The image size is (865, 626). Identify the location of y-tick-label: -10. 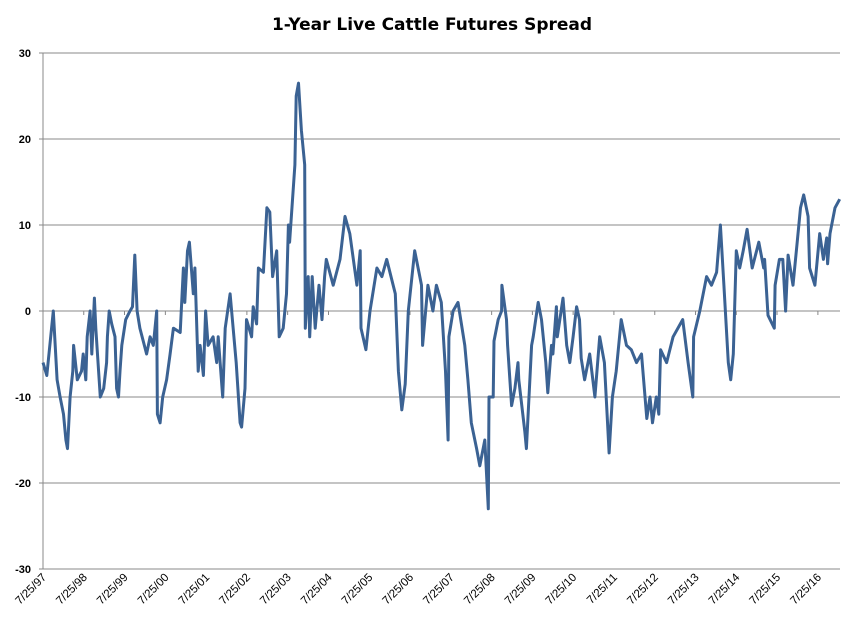
(23, 398).